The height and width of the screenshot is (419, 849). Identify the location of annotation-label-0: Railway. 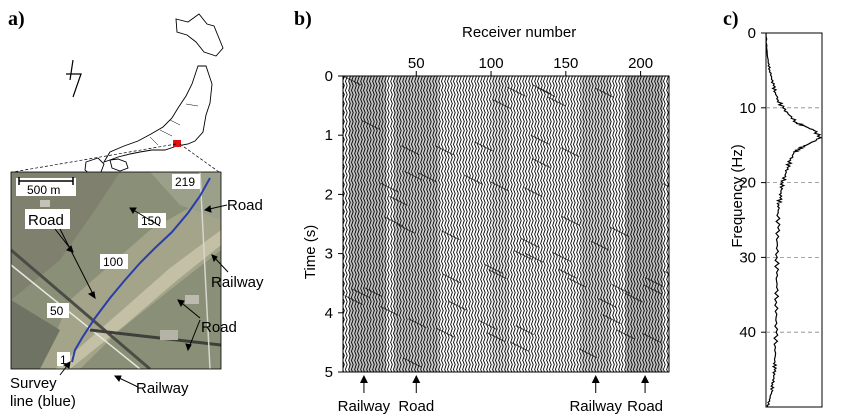
(364, 406).